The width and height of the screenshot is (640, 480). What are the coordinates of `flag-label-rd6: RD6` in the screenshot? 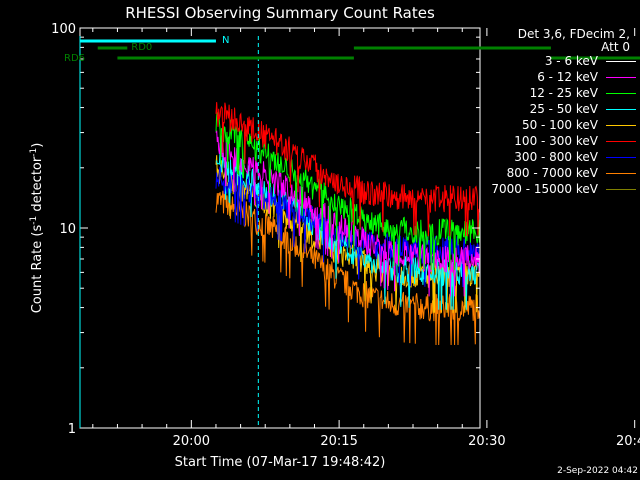 It's located at (74, 58).